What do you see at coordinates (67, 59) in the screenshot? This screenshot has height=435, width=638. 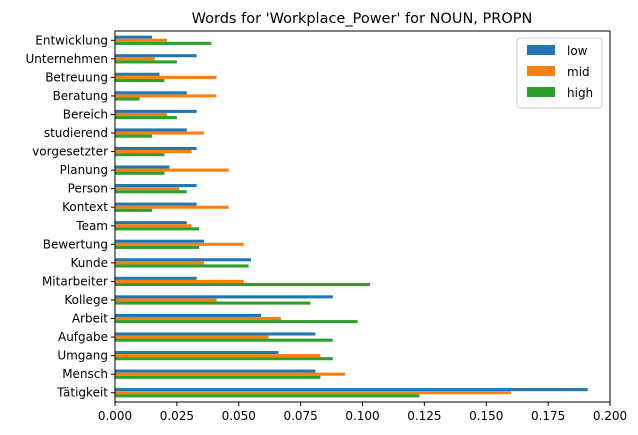 I see `y-tick-label: Unternehmen` at bounding box center [67, 59].